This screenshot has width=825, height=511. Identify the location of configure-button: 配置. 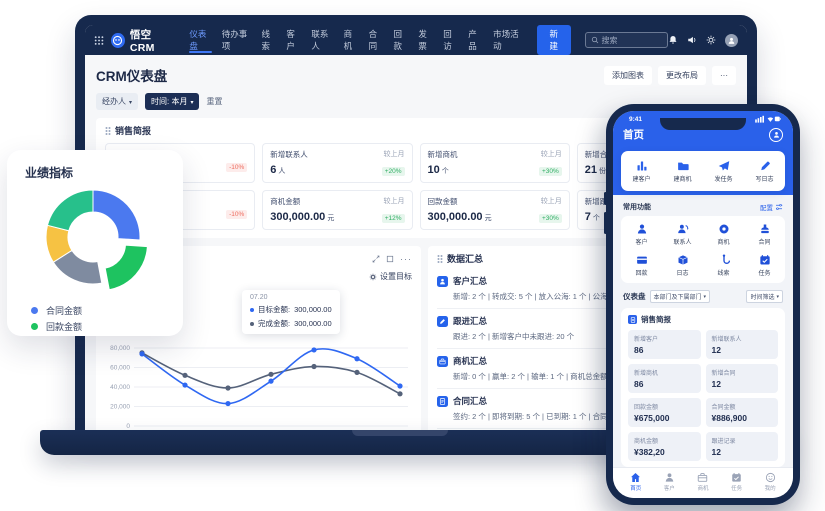
(771, 207).